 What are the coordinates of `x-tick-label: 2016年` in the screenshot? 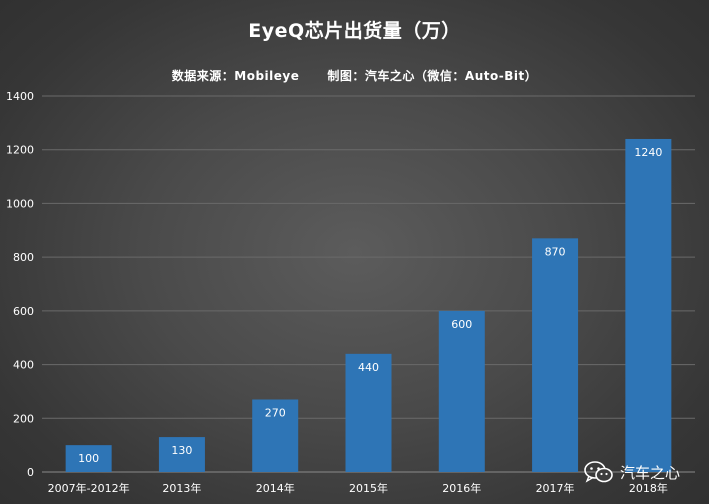 It's located at (461, 488).